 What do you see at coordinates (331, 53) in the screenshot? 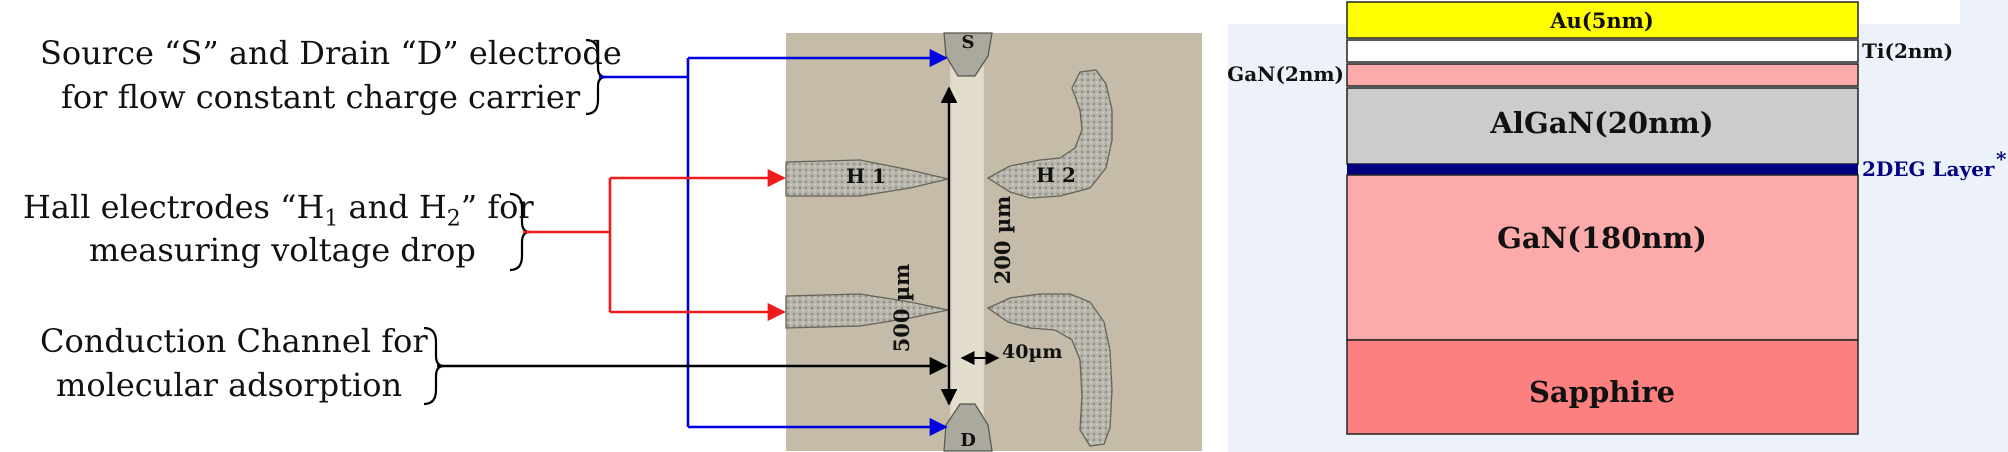
I see `source-drain-label-line1: Source “S” and Drain “D” electrode` at bounding box center [331, 53].